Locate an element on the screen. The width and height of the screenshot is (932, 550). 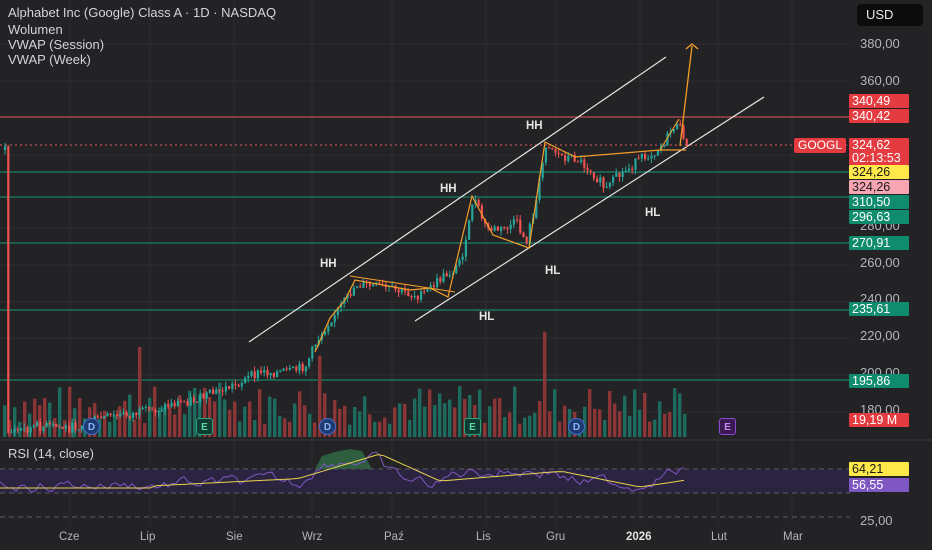
time-label: Gru is located at coordinates (556, 537).